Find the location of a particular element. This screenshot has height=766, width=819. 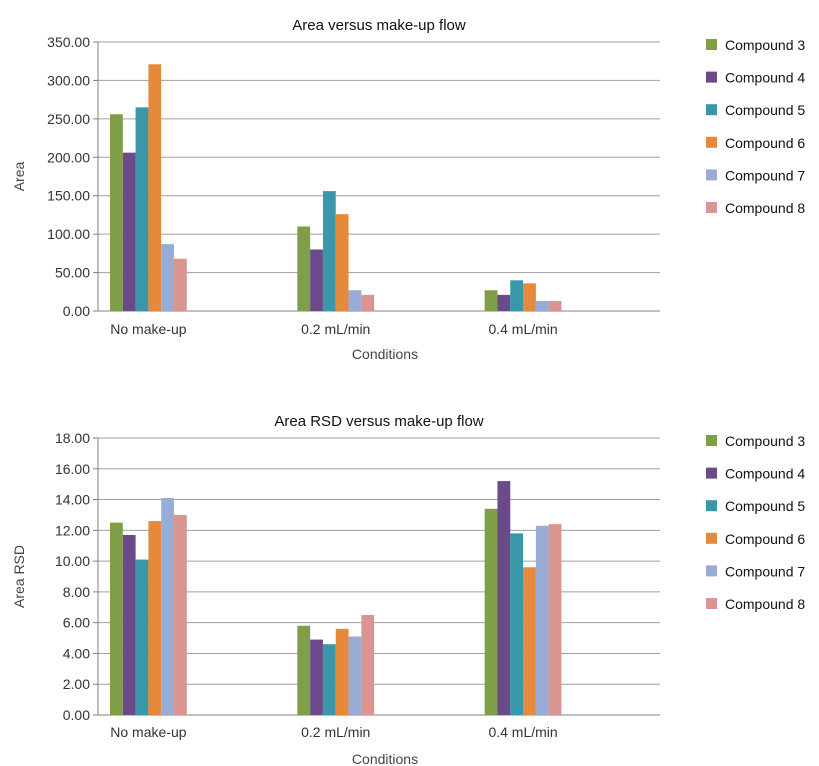

y-tick-label: 18.00 is located at coordinates (72, 438).